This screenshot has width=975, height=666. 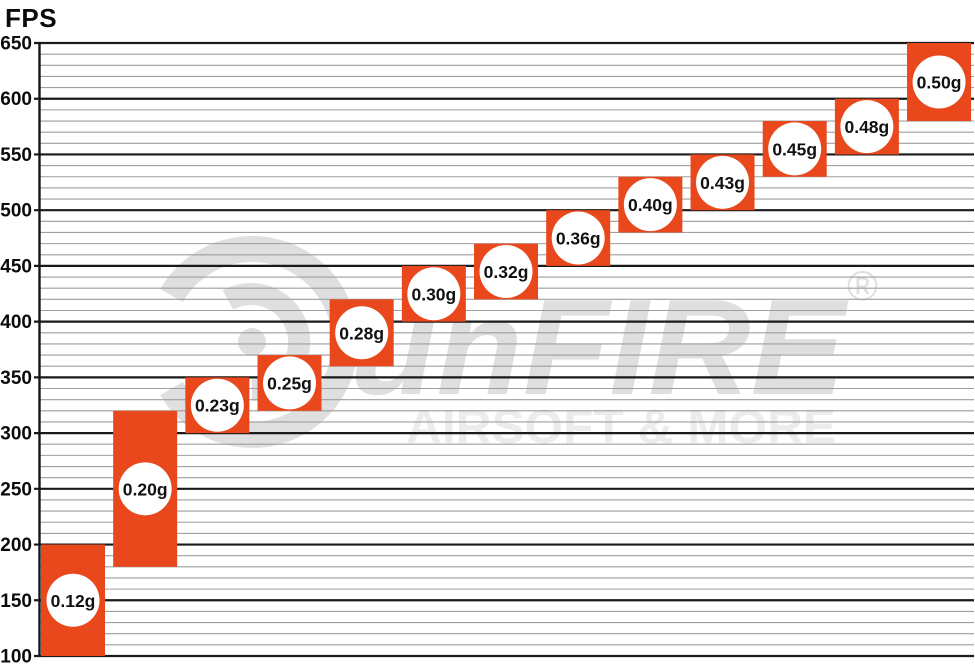 What do you see at coordinates (16, 434) in the screenshot?
I see `y-tick-label: 300` at bounding box center [16, 434].